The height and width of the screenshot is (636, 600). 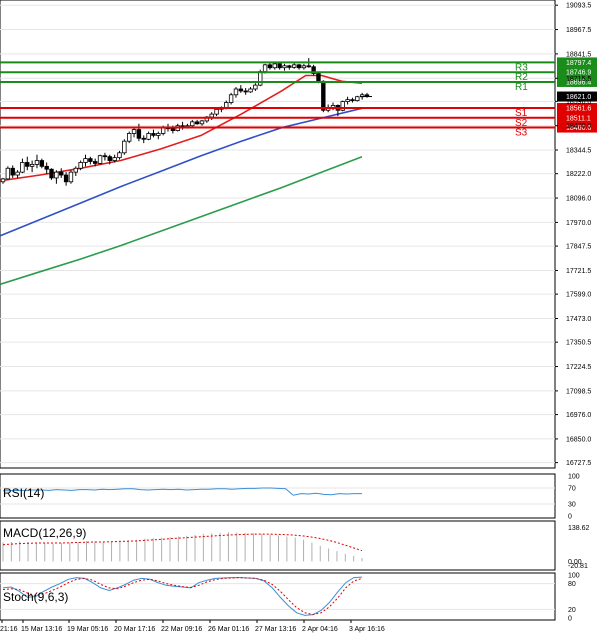 I want to click on level-price-text: 18460.6, so click(x=578, y=128).